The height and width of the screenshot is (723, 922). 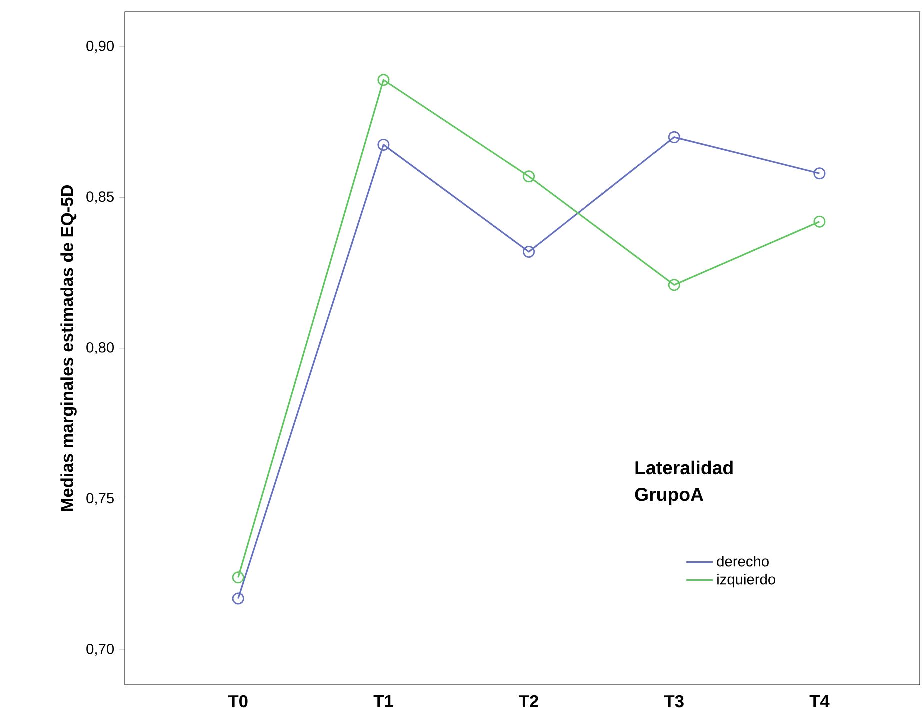 I want to click on y-axis-title: Medias marginales estimadas de EQ-5D, so click(x=68, y=348).